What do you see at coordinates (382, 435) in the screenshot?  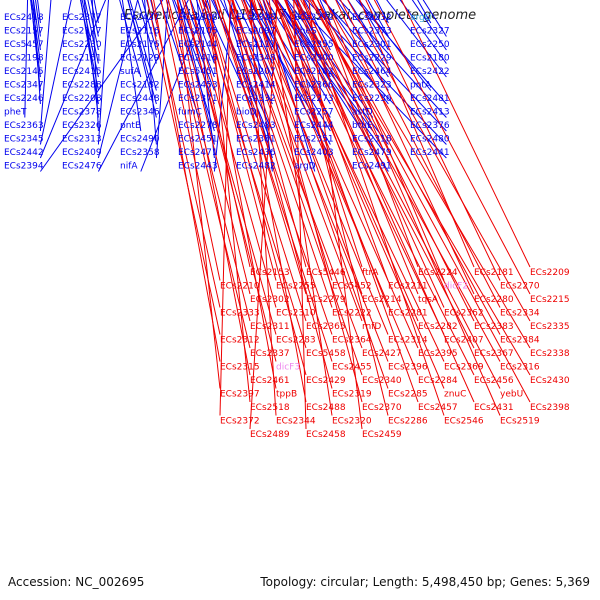 I see `gene-label: ECs2459` at bounding box center [382, 435].